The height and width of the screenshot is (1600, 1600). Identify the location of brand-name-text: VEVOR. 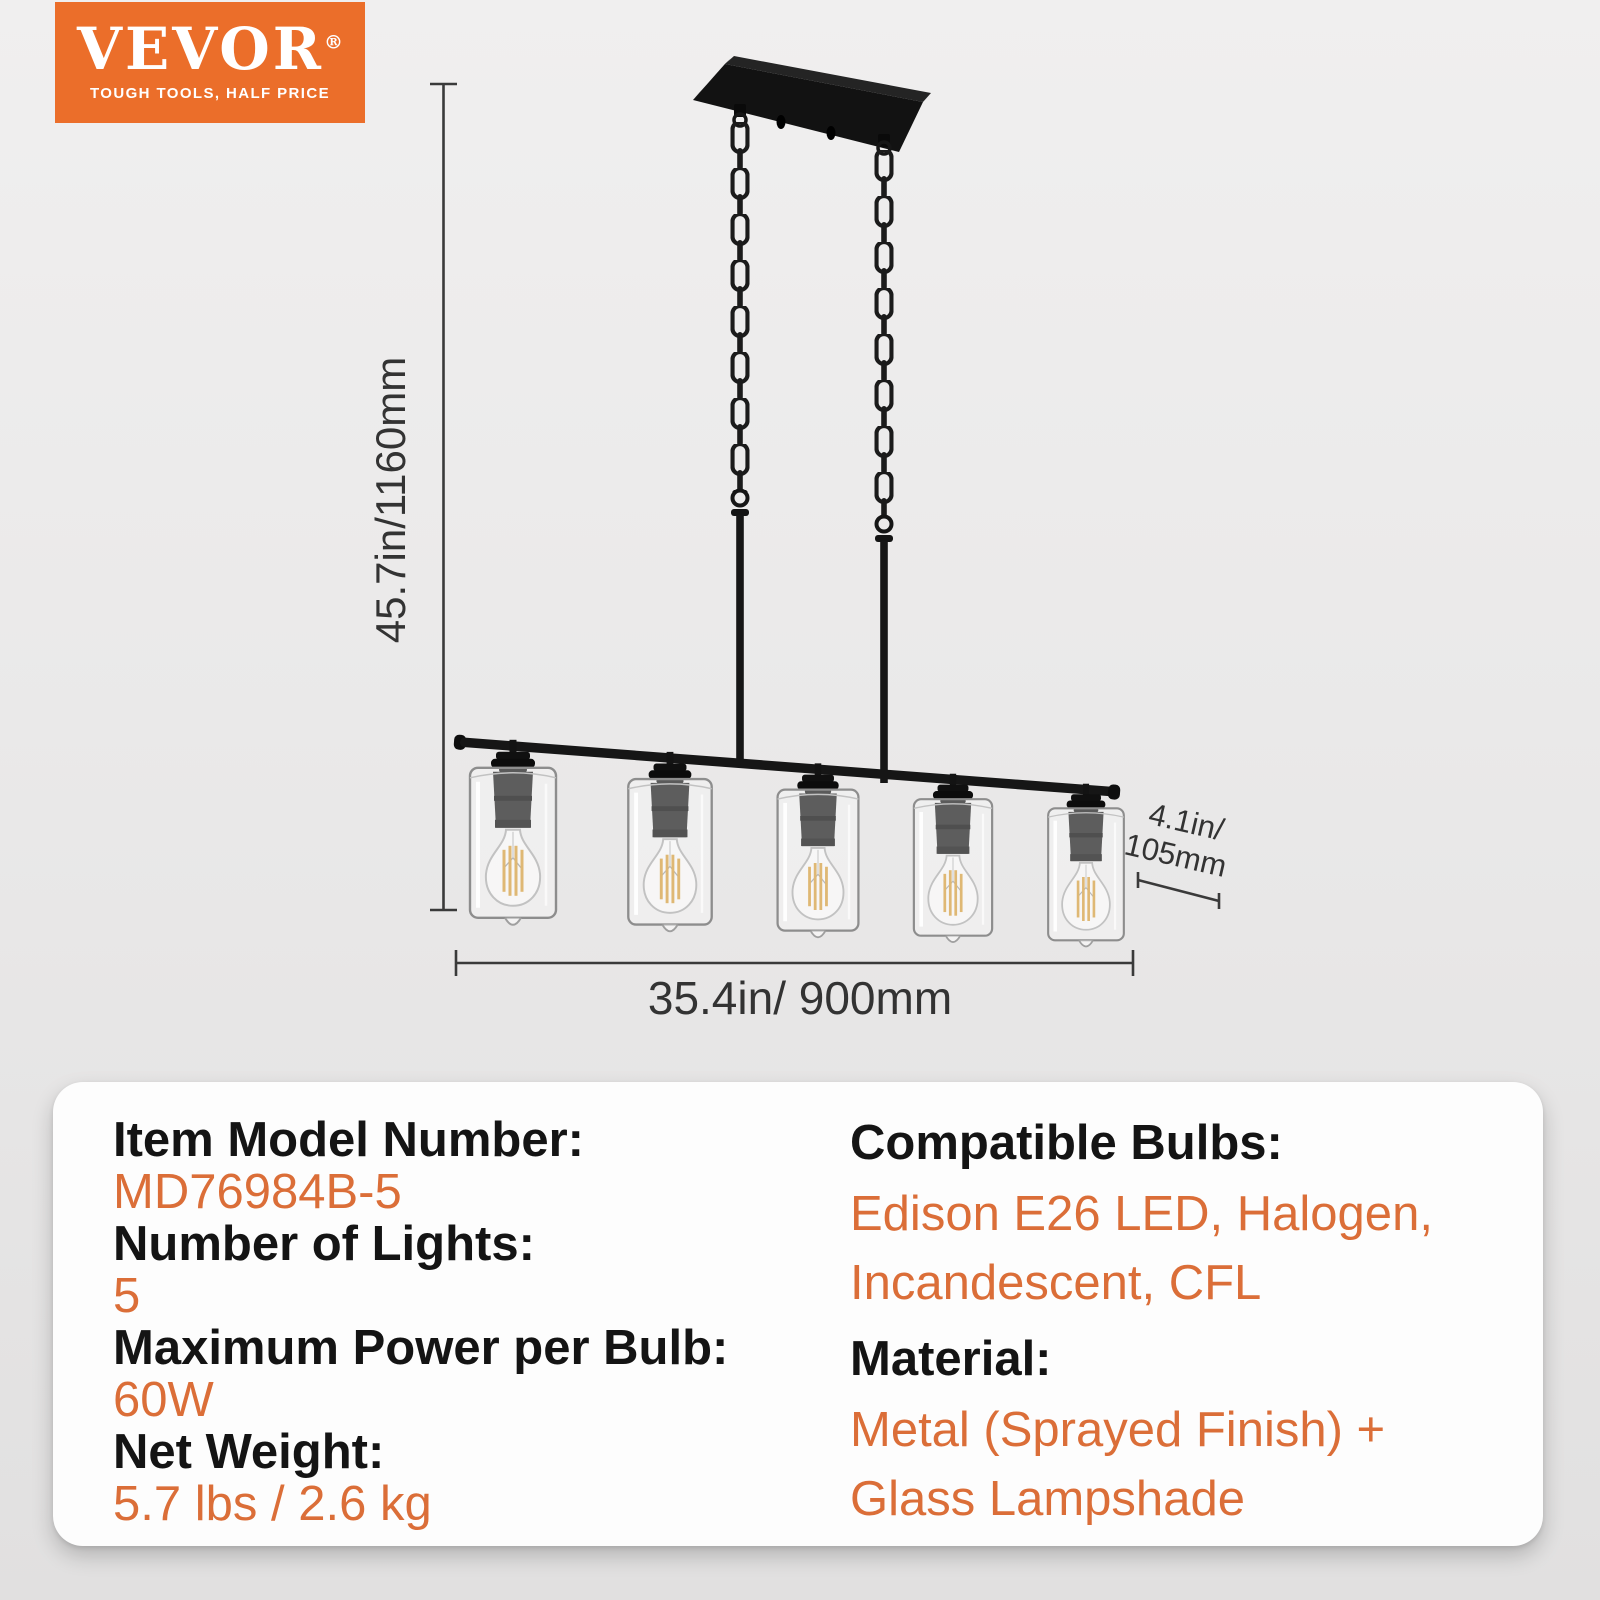
(200, 49).